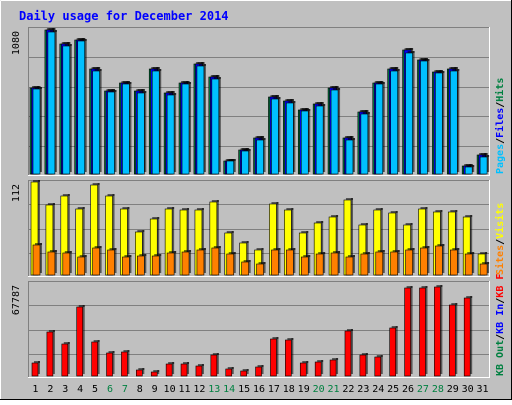  I want to click on bar-kbf-day-27-face, so click(422, 332).